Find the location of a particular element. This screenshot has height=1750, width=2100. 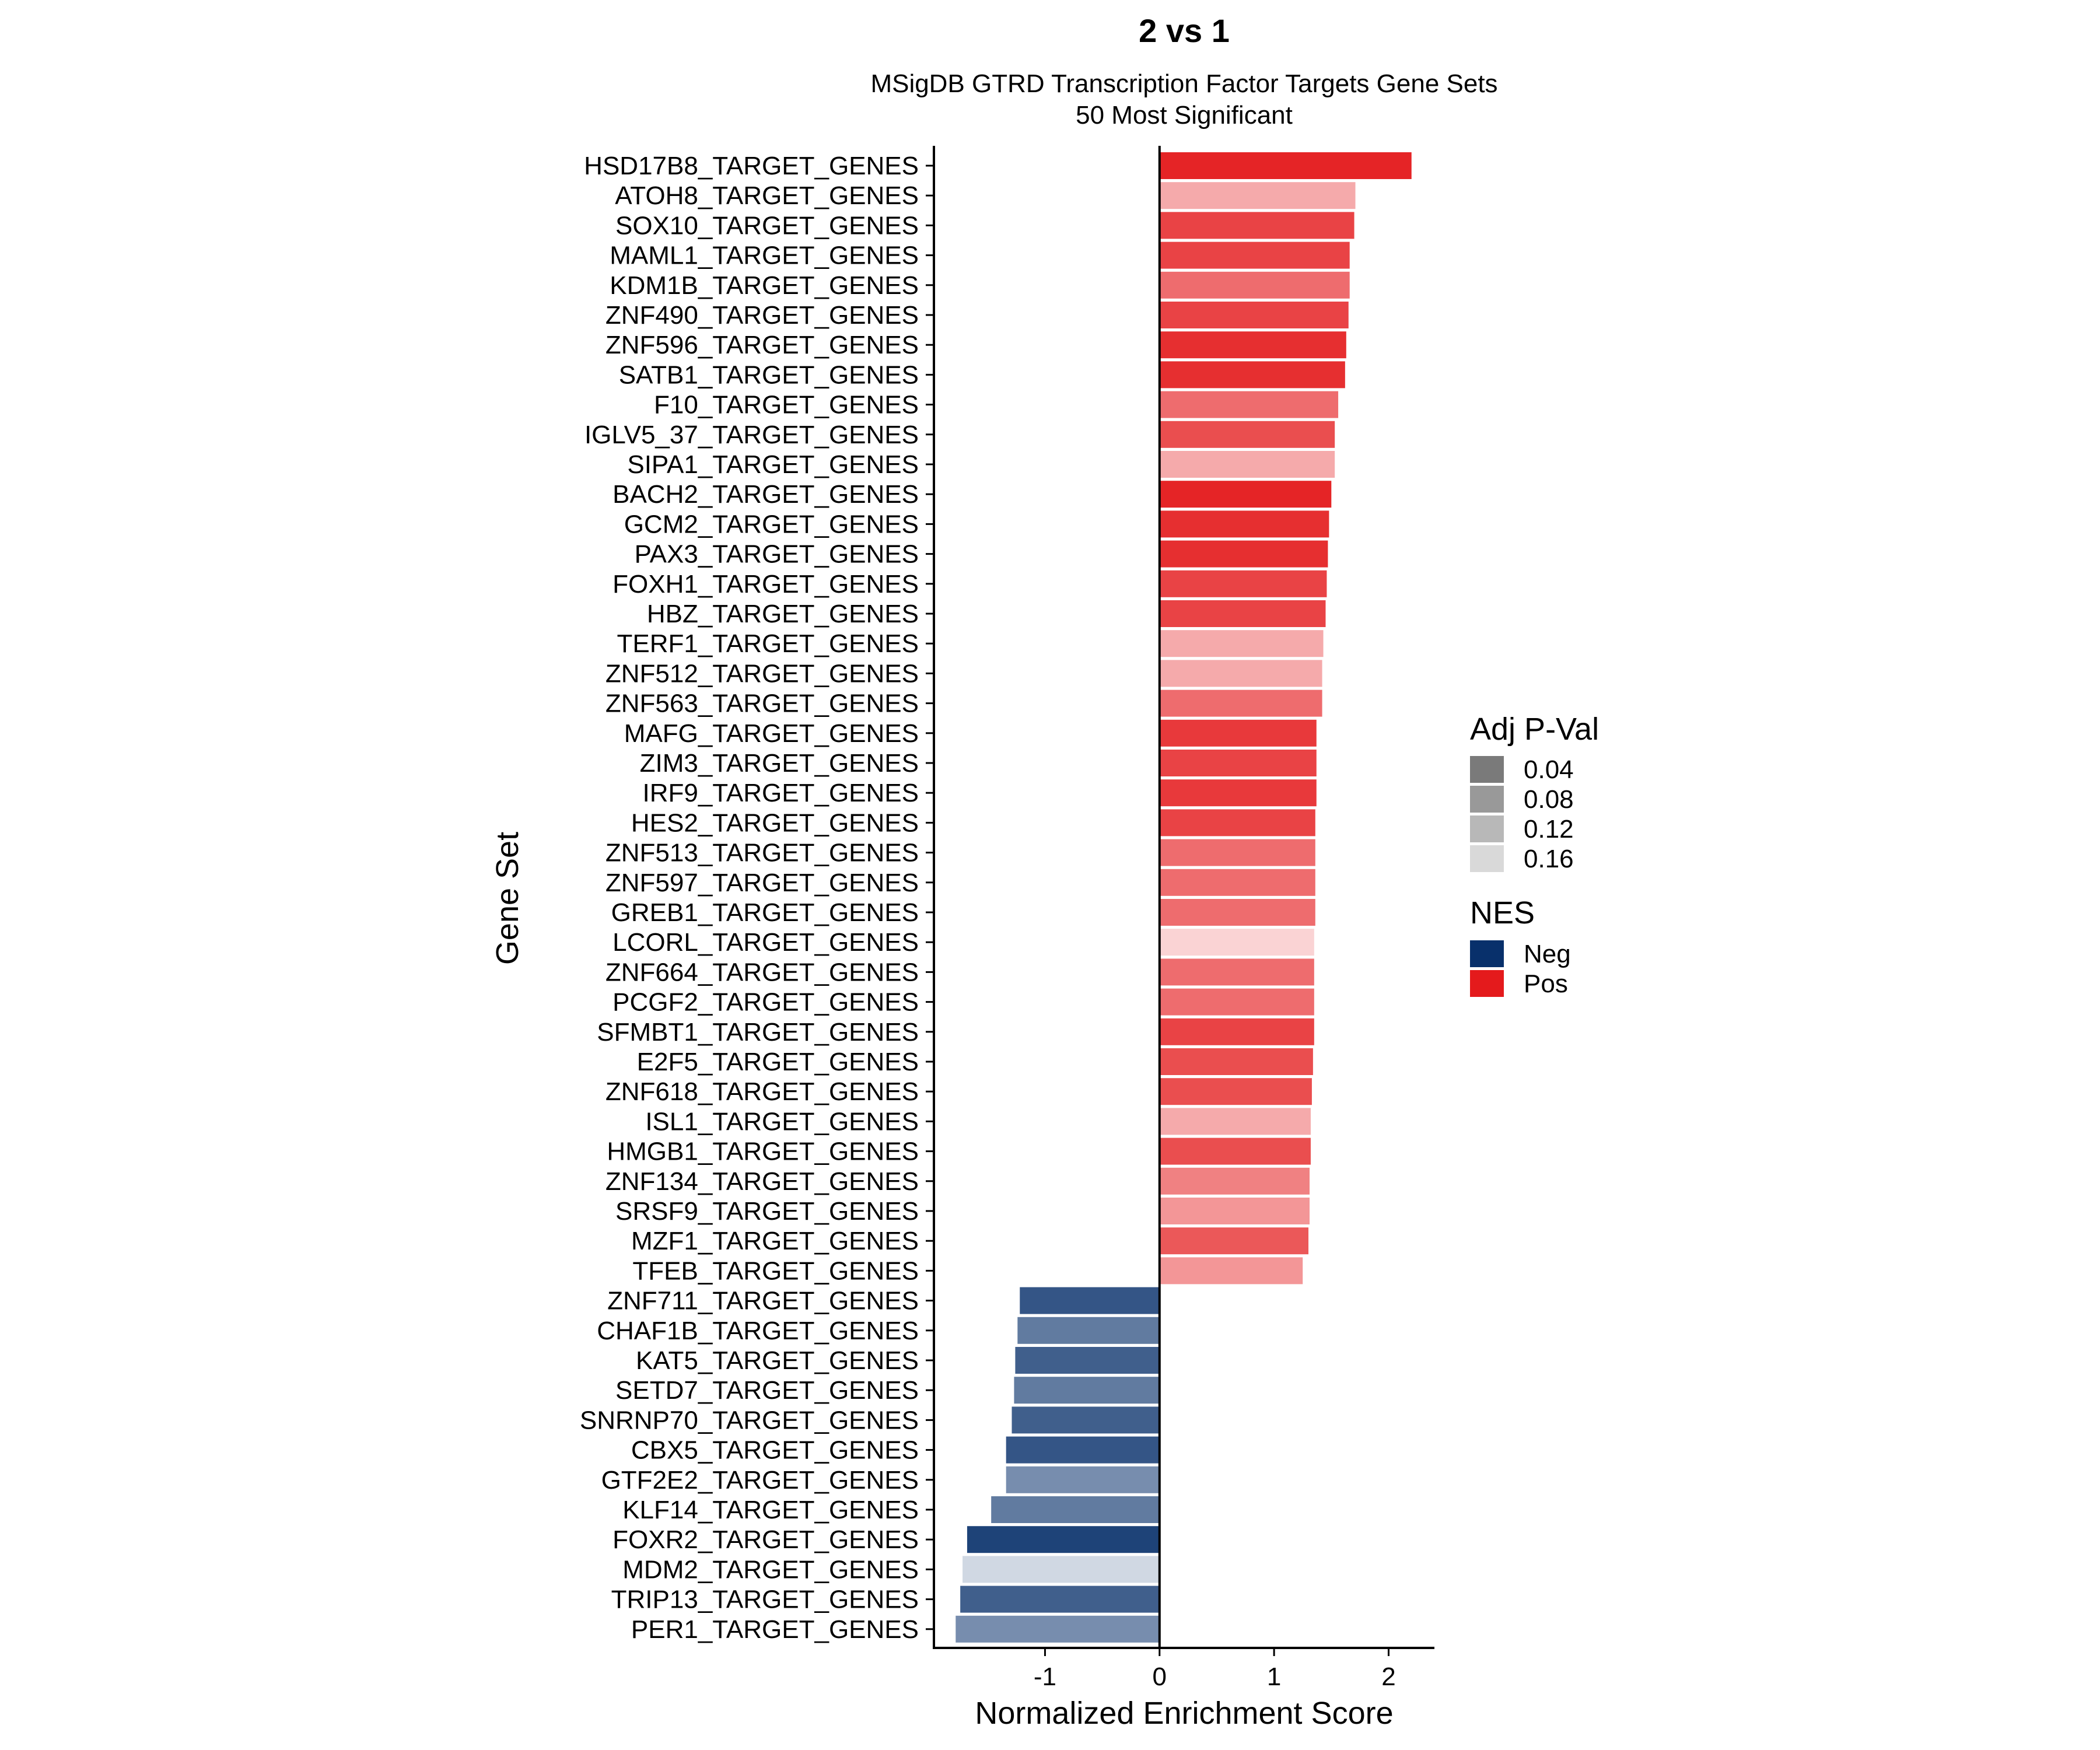

legend-nes-label-neg: Neg is located at coordinates (1547, 954).